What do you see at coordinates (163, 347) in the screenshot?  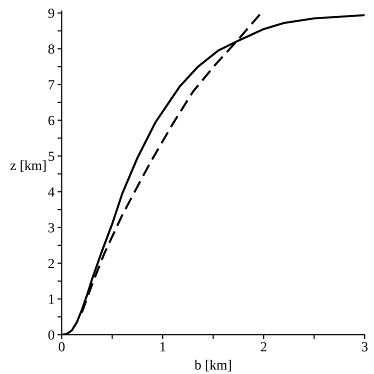 I see `x-tick-label: 1` at bounding box center [163, 347].